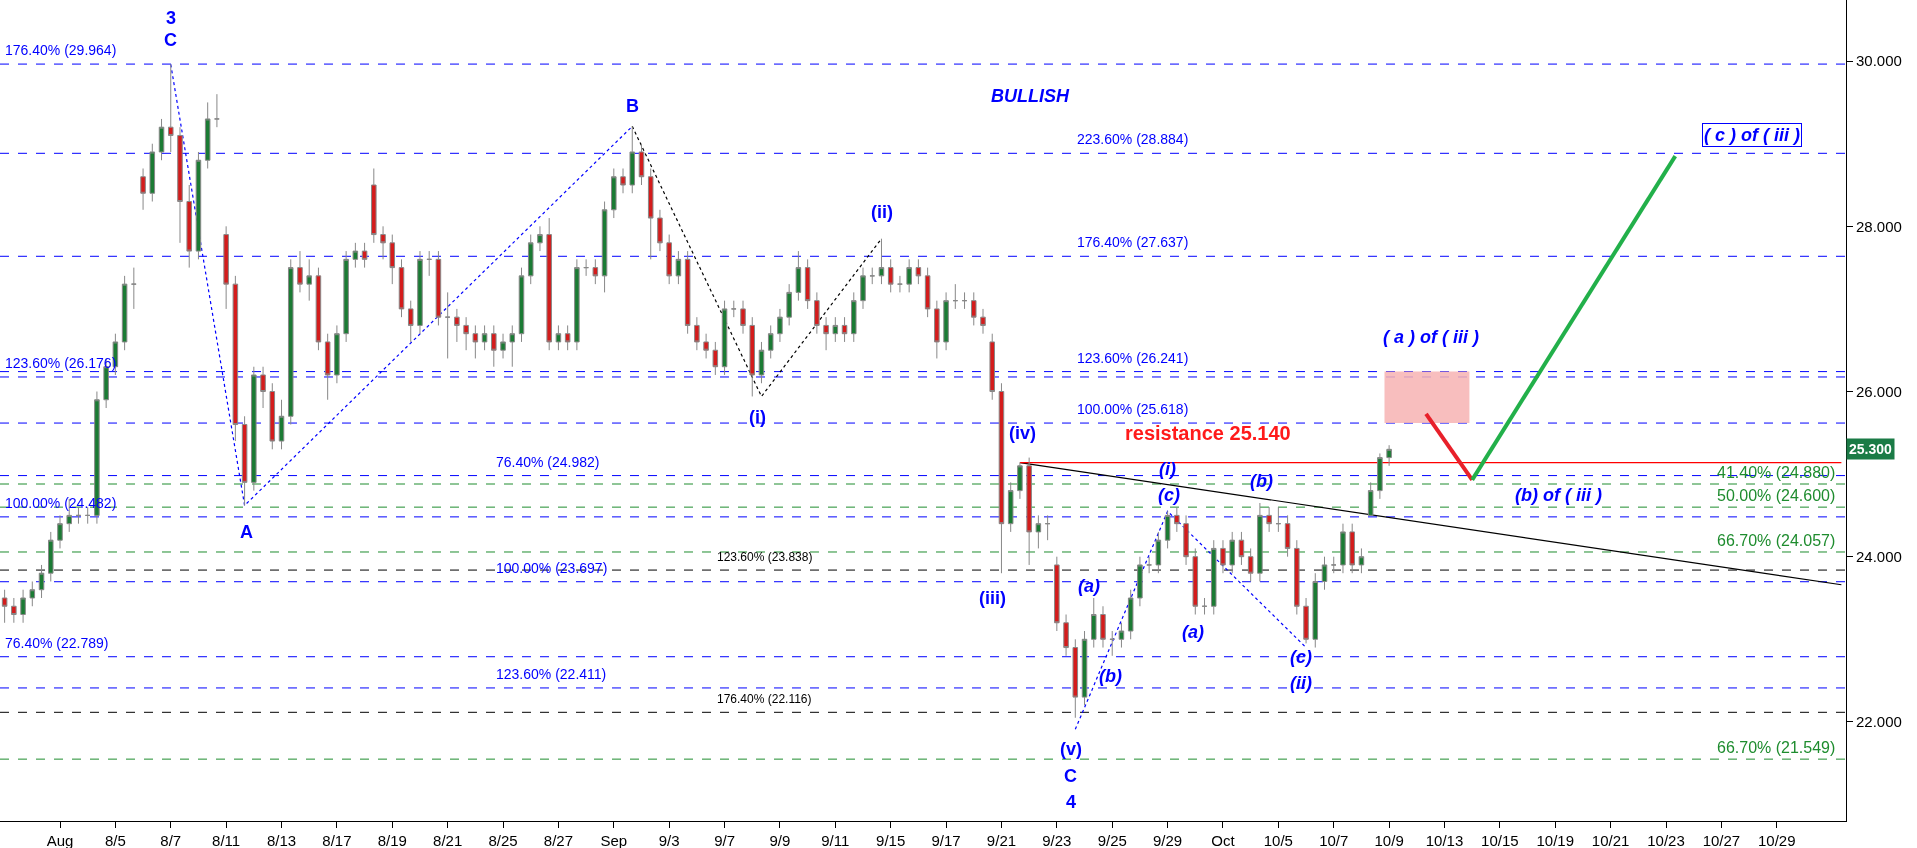 The width and height of the screenshot is (1917, 848). Describe the element at coordinates (724, 840) in the screenshot. I see `x-tick-label: 9/7` at that location.